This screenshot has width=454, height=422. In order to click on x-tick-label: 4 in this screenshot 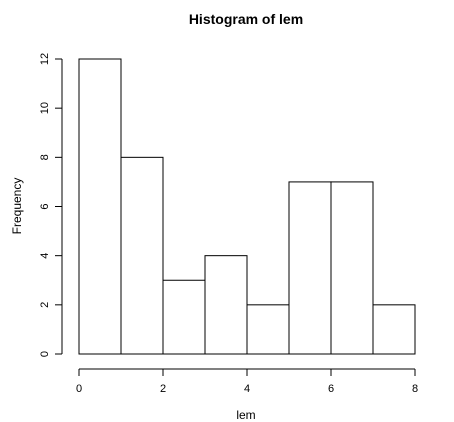, I will do `click(247, 389)`.